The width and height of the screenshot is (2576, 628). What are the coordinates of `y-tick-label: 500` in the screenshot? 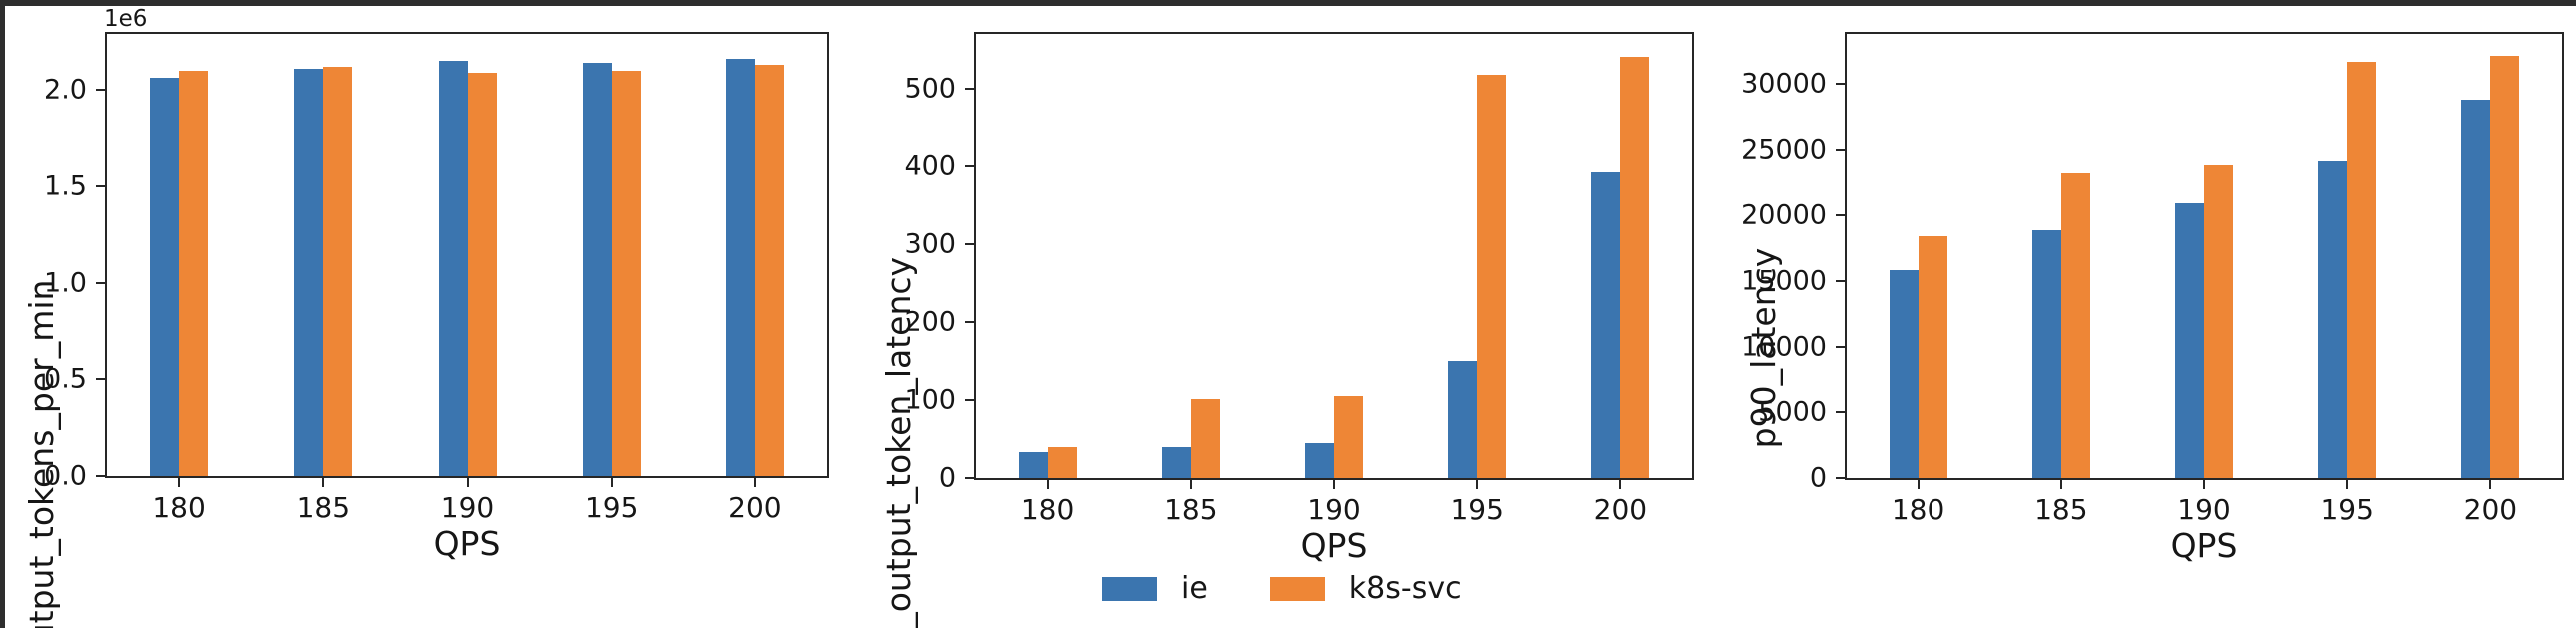 It's located at (930, 89).